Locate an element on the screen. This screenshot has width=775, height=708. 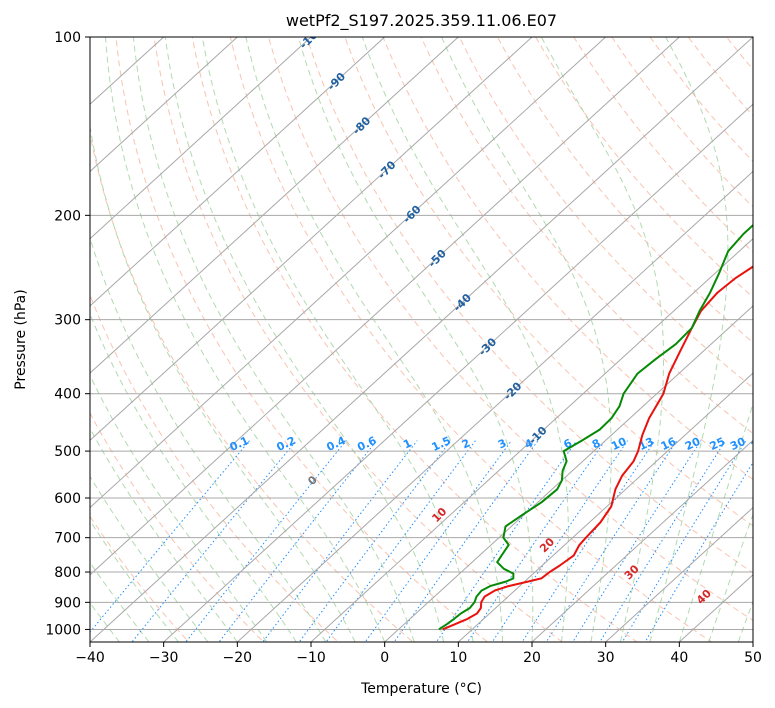
x-tick-label: 50 is located at coordinates (753, 658).